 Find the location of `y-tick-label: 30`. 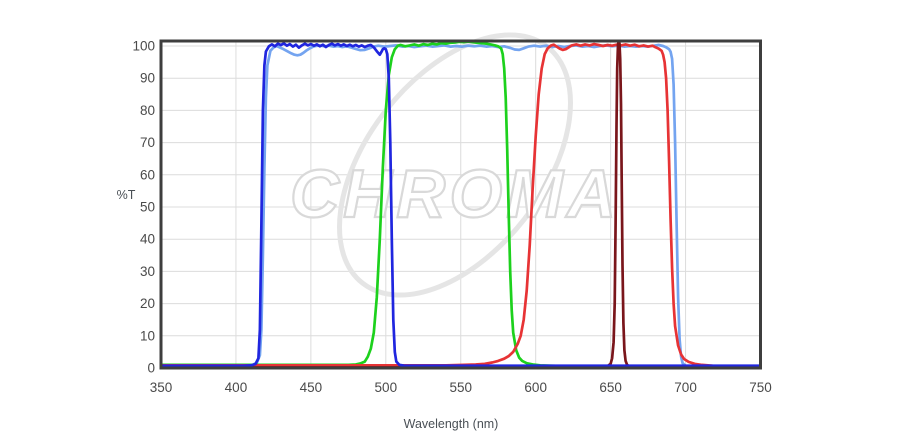

y-tick-label: 30 is located at coordinates (147, 271).